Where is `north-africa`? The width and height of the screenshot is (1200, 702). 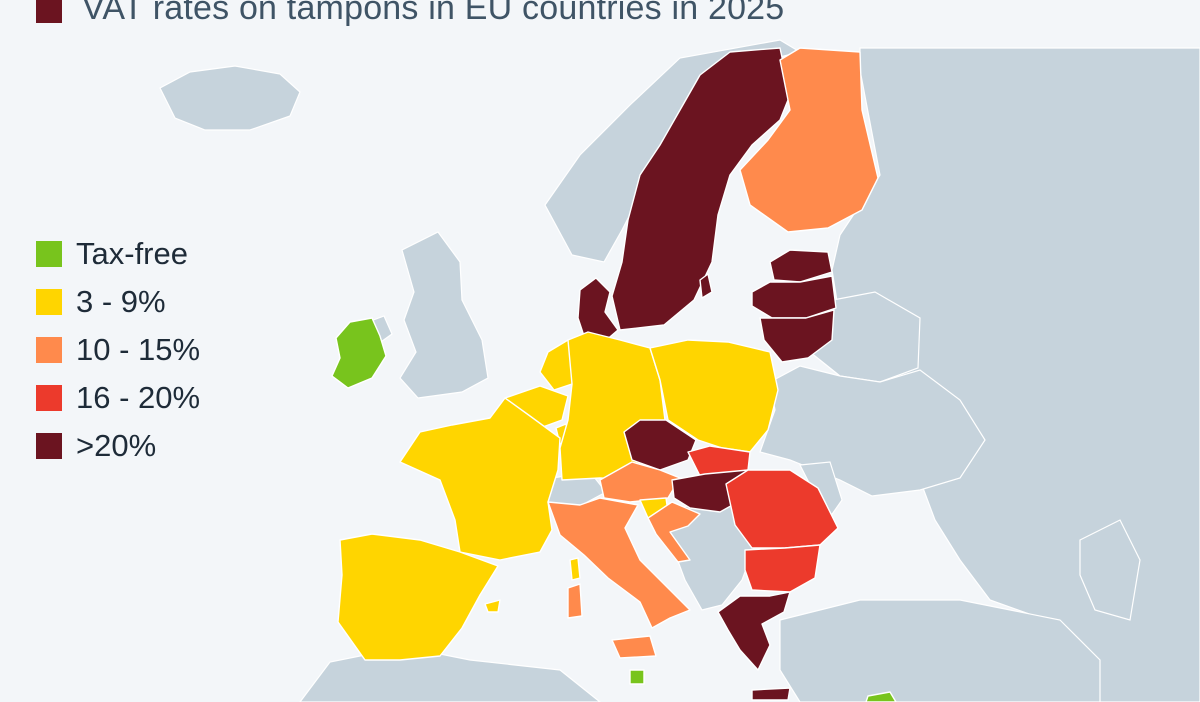 north-africa is located at coordinates (450, 675).